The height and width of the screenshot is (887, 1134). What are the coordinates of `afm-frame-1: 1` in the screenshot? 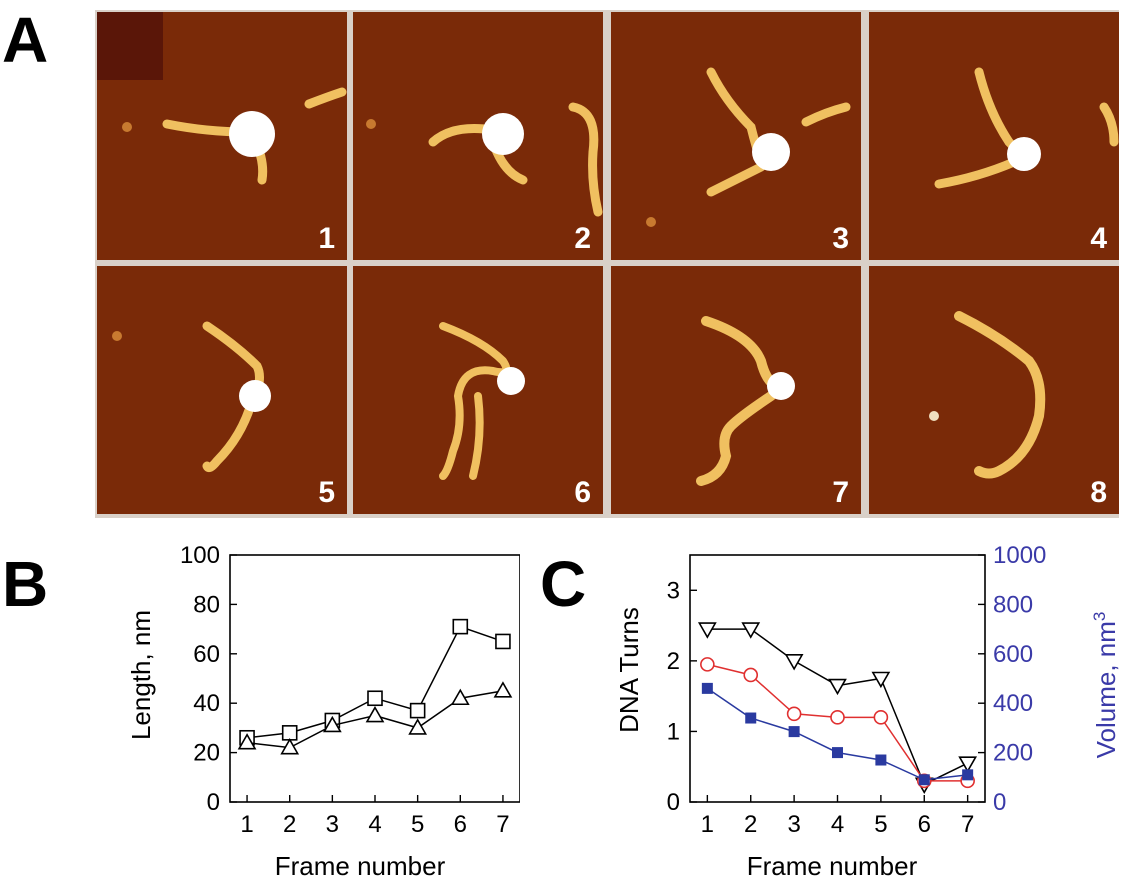 It's located at (222, 136).